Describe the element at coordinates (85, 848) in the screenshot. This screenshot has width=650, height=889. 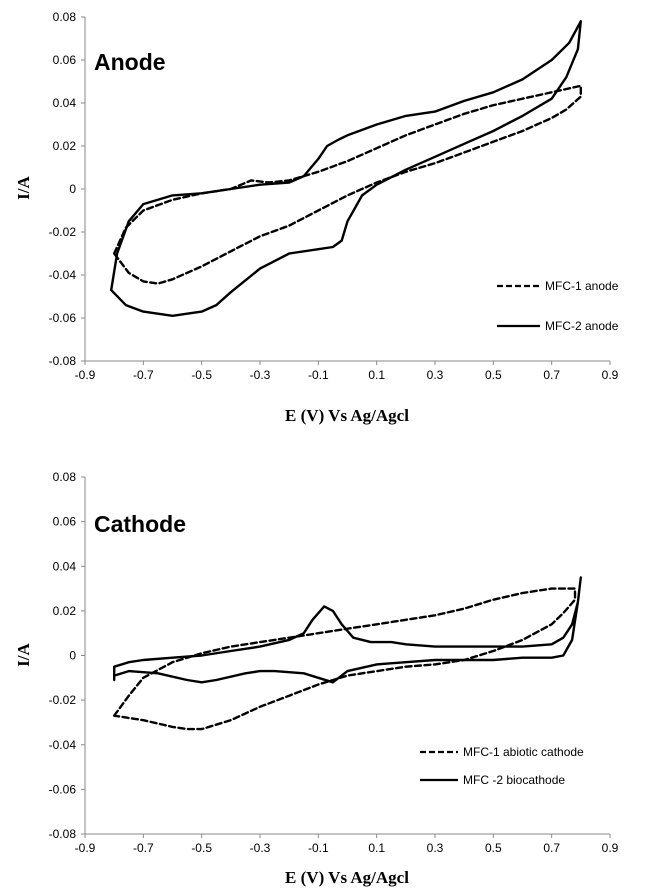
I see `cathode-x-tick-label: -0.9` at that location.